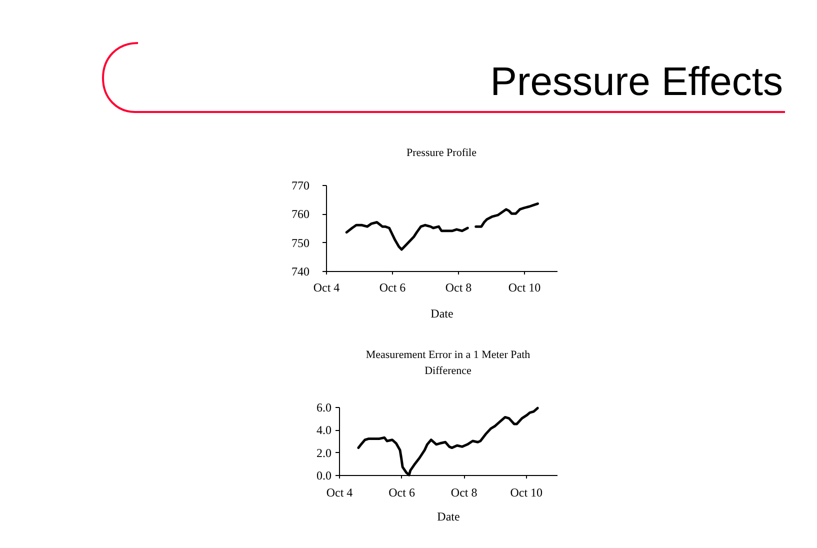  What do you see at coordinates (324, 430) in the screenshot?
I see `y-tick-label: 4.0` at bounding box center [324, 430].